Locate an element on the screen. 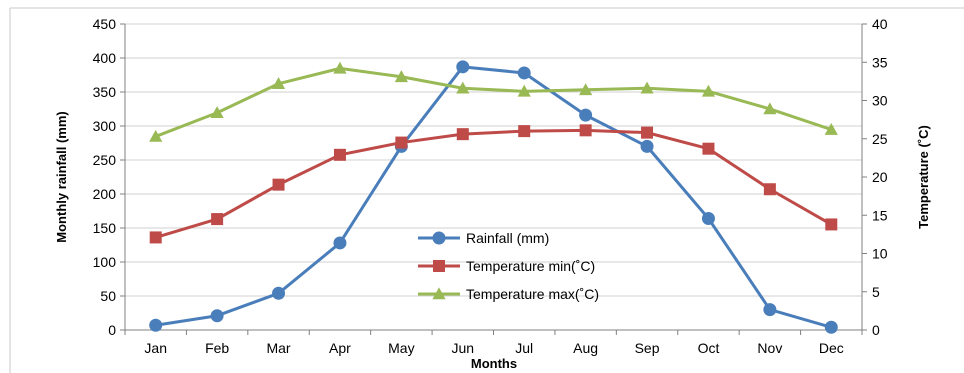 Image resolution: width=964 pixels, height=373 pixels. y-tick-label: 300 is located at coordinates (105, 126).